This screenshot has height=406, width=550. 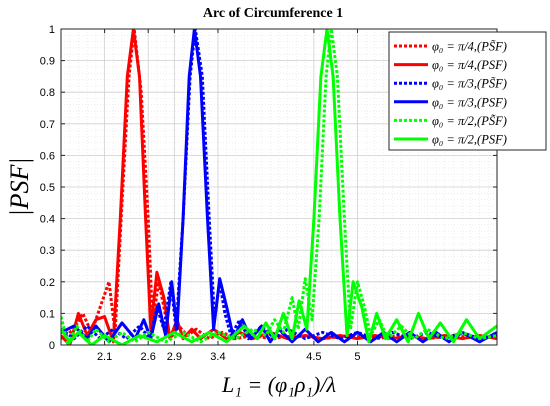 What do you see at coordinates (469, 84) in the screenshot?
I see `legend-label-3: φ₀ = π/3,(PS̃F)` at bounding box center [469, 84].